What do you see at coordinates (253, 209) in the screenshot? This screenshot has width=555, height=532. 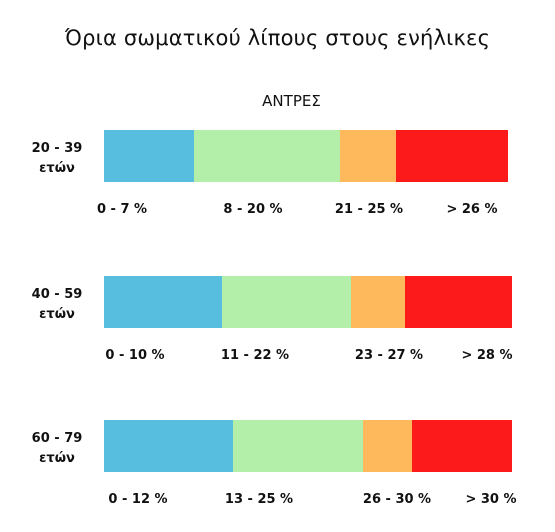 I see `range-label-normal: 8 - 20 %` at bounding box center [253, 209].